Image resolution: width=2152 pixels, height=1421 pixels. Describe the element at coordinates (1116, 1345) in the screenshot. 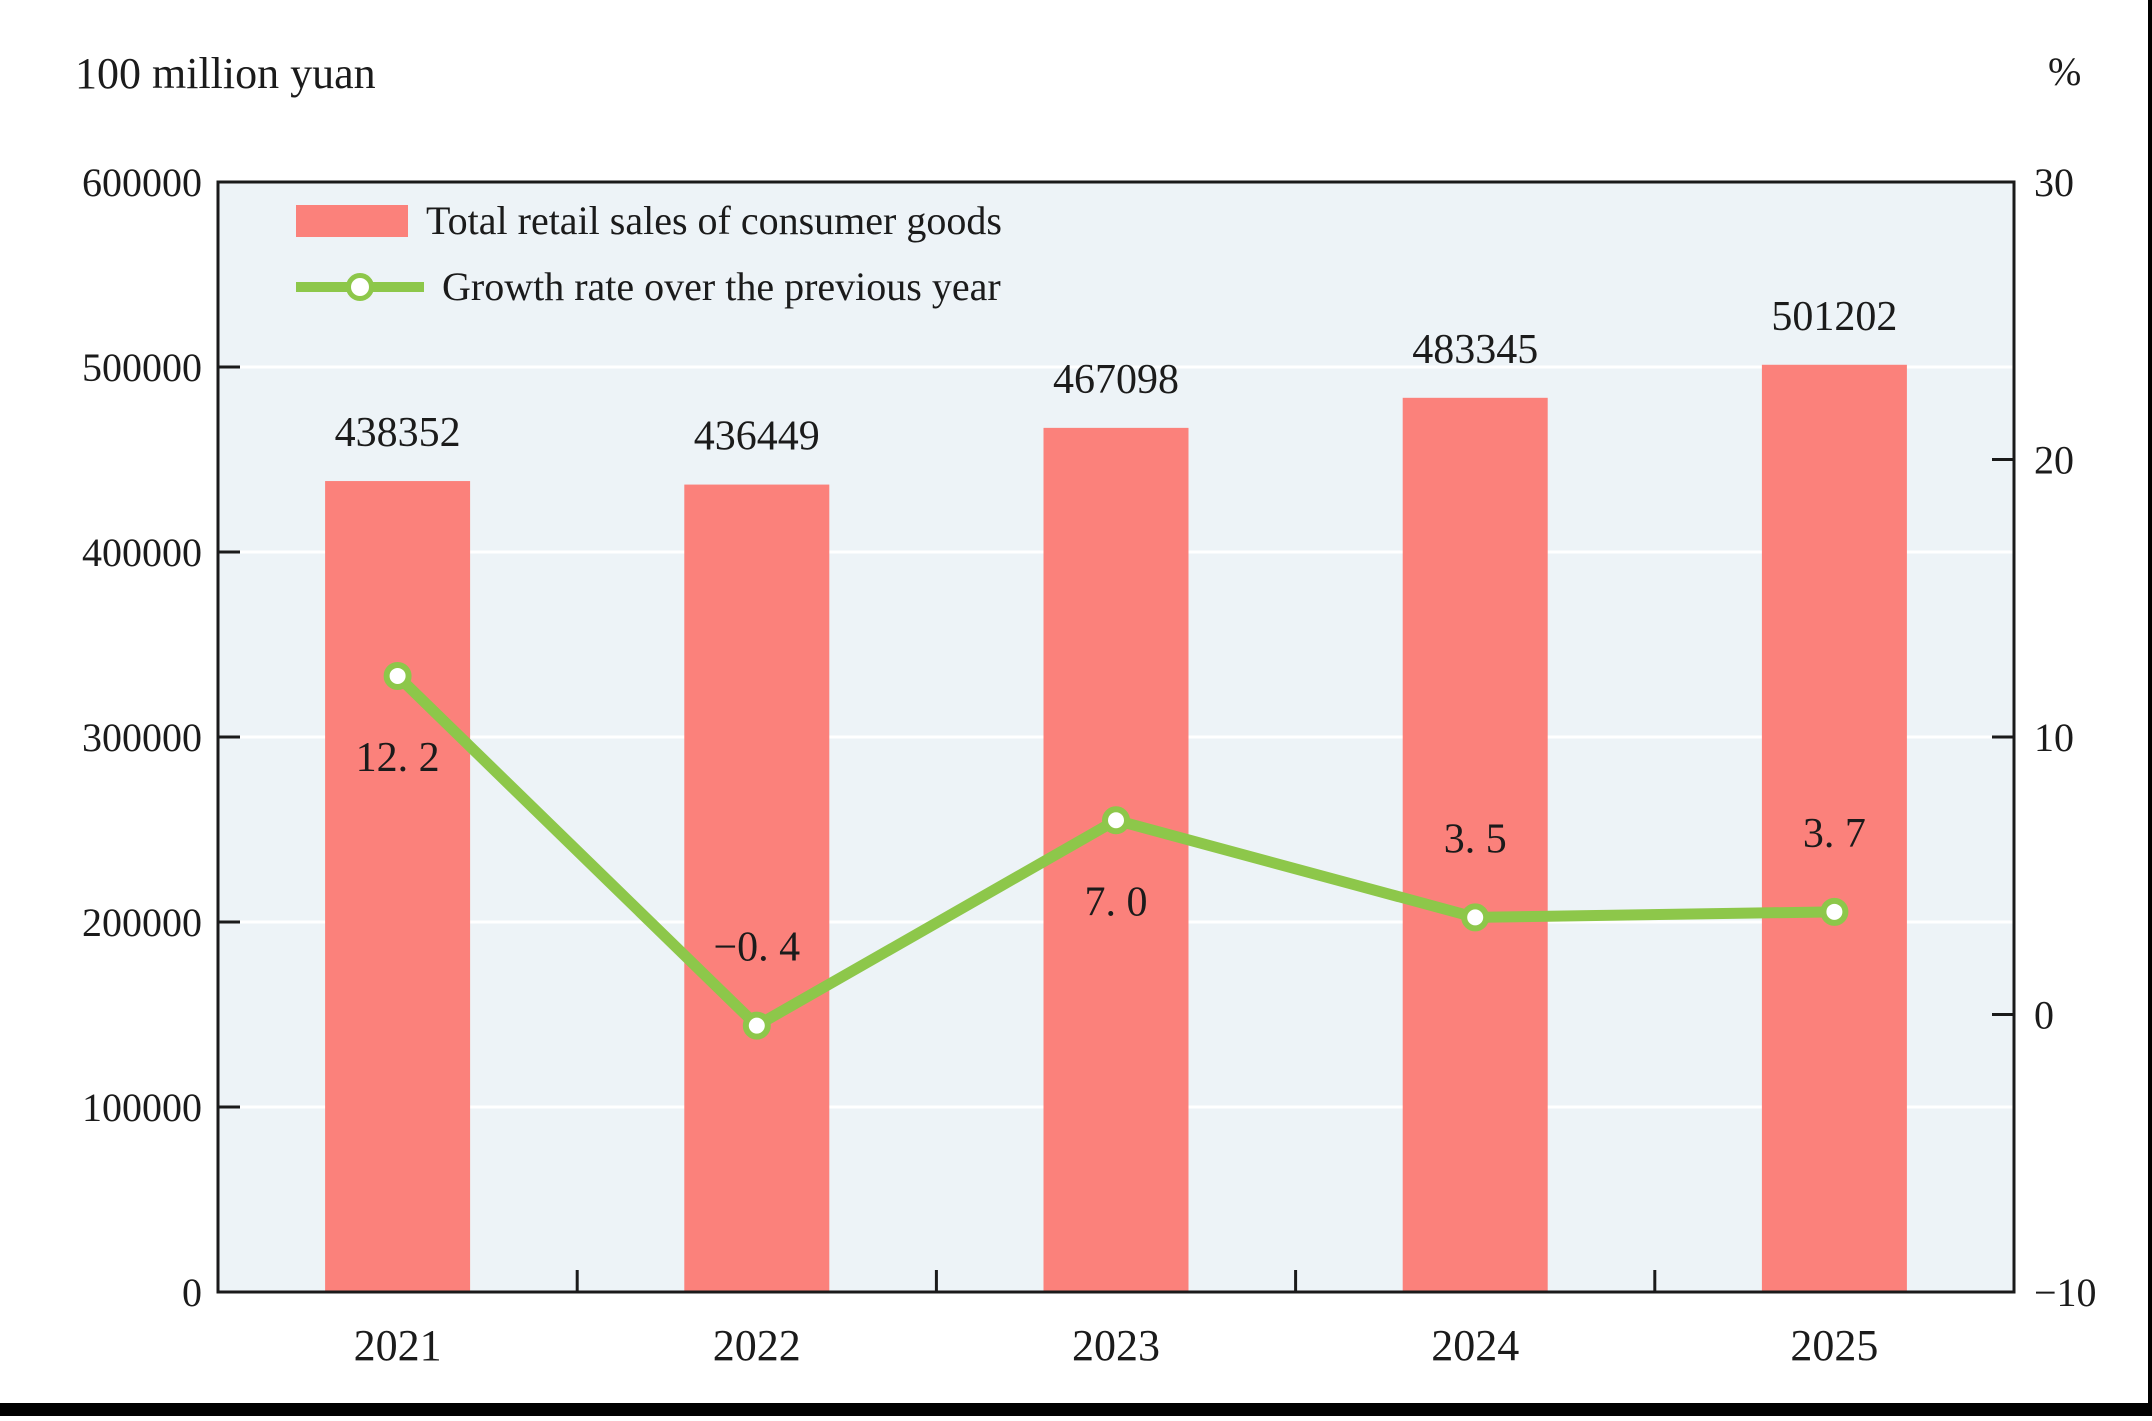

I see `x-axis-category-label: 2023` at that location.